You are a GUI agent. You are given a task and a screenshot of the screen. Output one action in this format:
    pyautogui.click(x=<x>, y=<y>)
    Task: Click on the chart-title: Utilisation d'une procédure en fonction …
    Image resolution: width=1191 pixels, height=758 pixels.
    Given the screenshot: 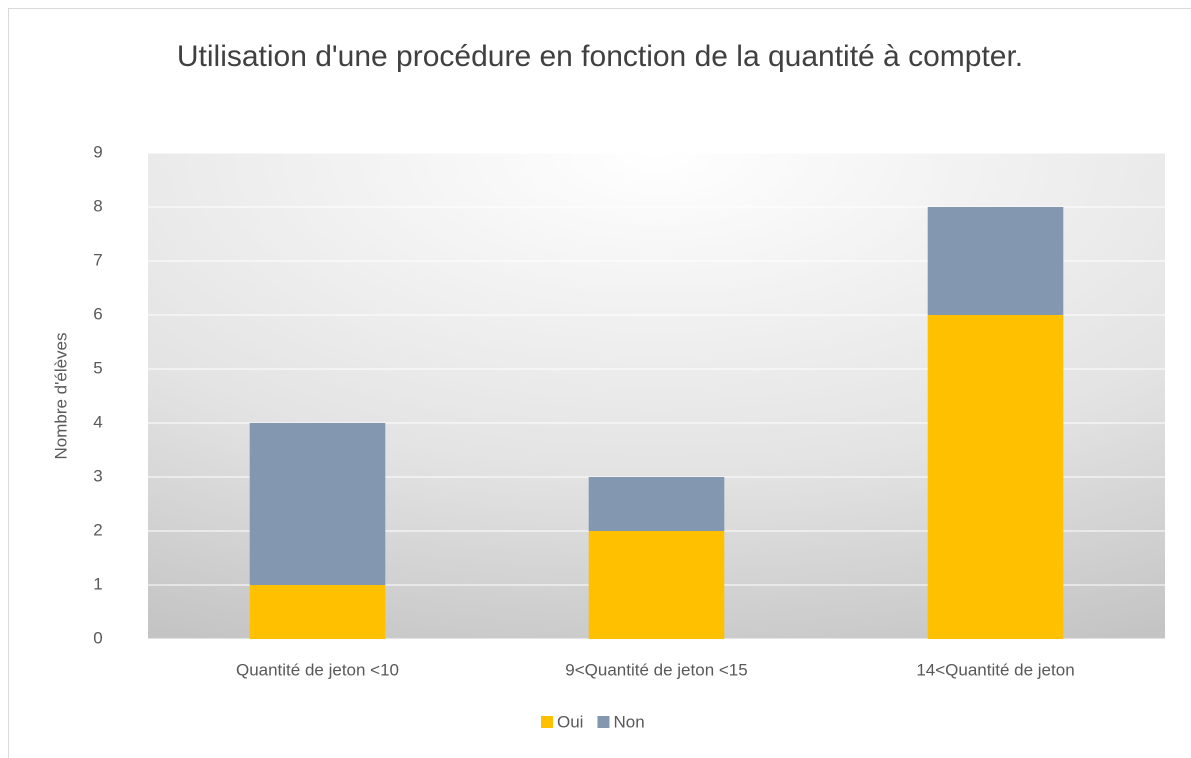 What is the action you would take?
    pyautogui.click(x=600, y=56)
    